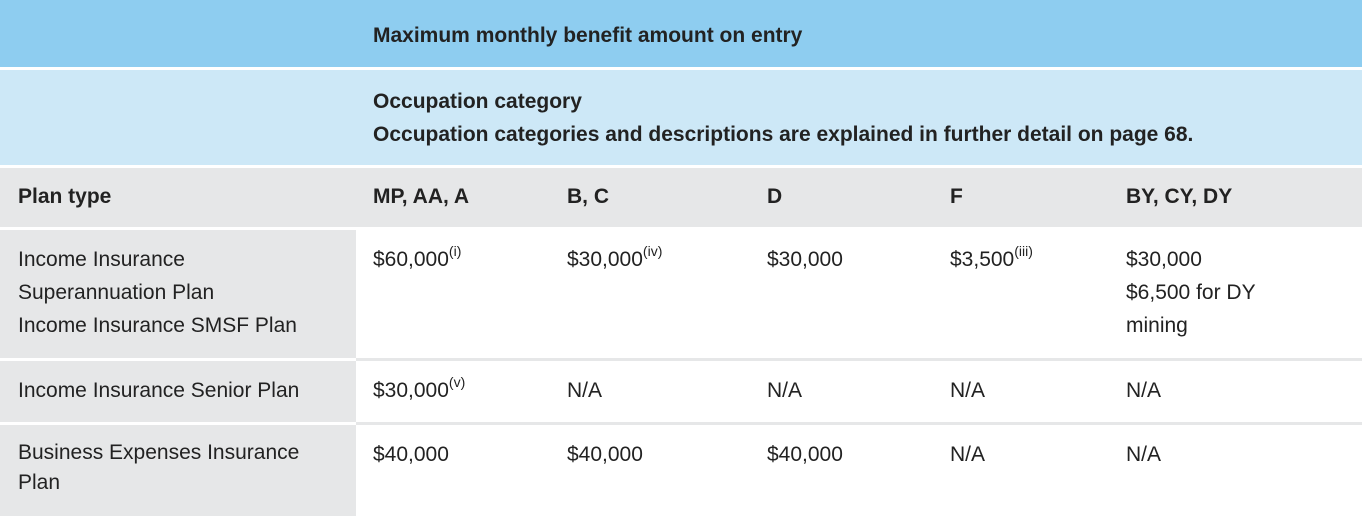  I want to click on value-cell: $30,000(v), so click(461, 391).